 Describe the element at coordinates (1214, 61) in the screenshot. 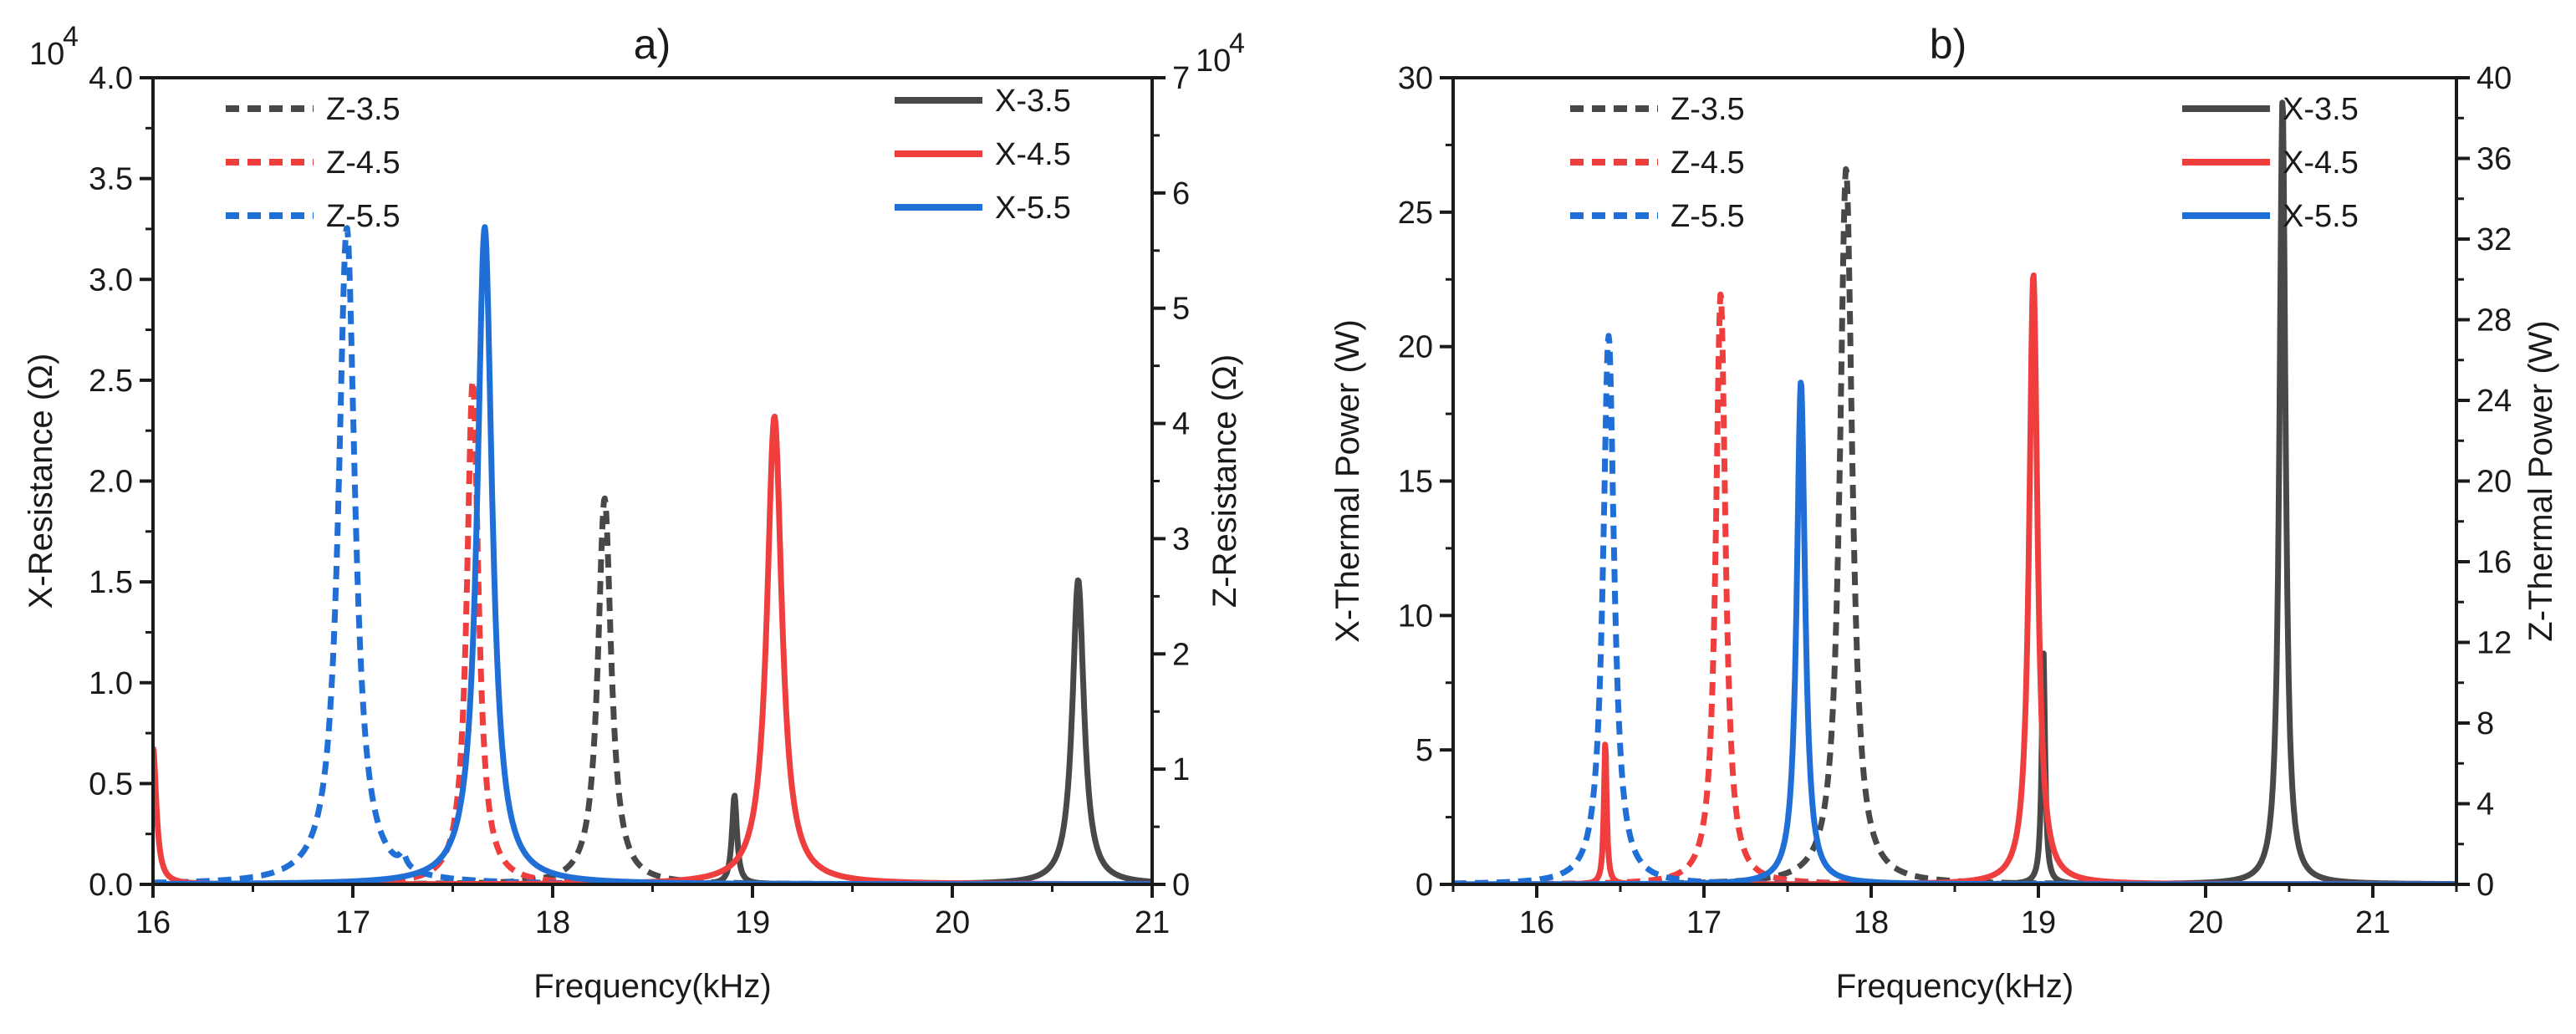

I see `y-right-multiplier: 10` at that location.